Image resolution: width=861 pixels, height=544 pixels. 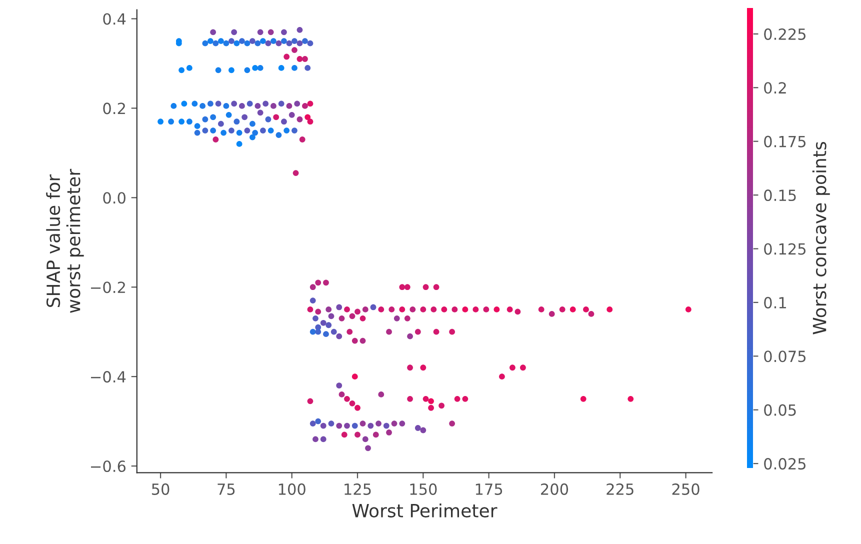 What do you see at coordinates (114, 198) in the screenshot?
I see `y-tick-label: 0.0` at bounding box center [114, 198].